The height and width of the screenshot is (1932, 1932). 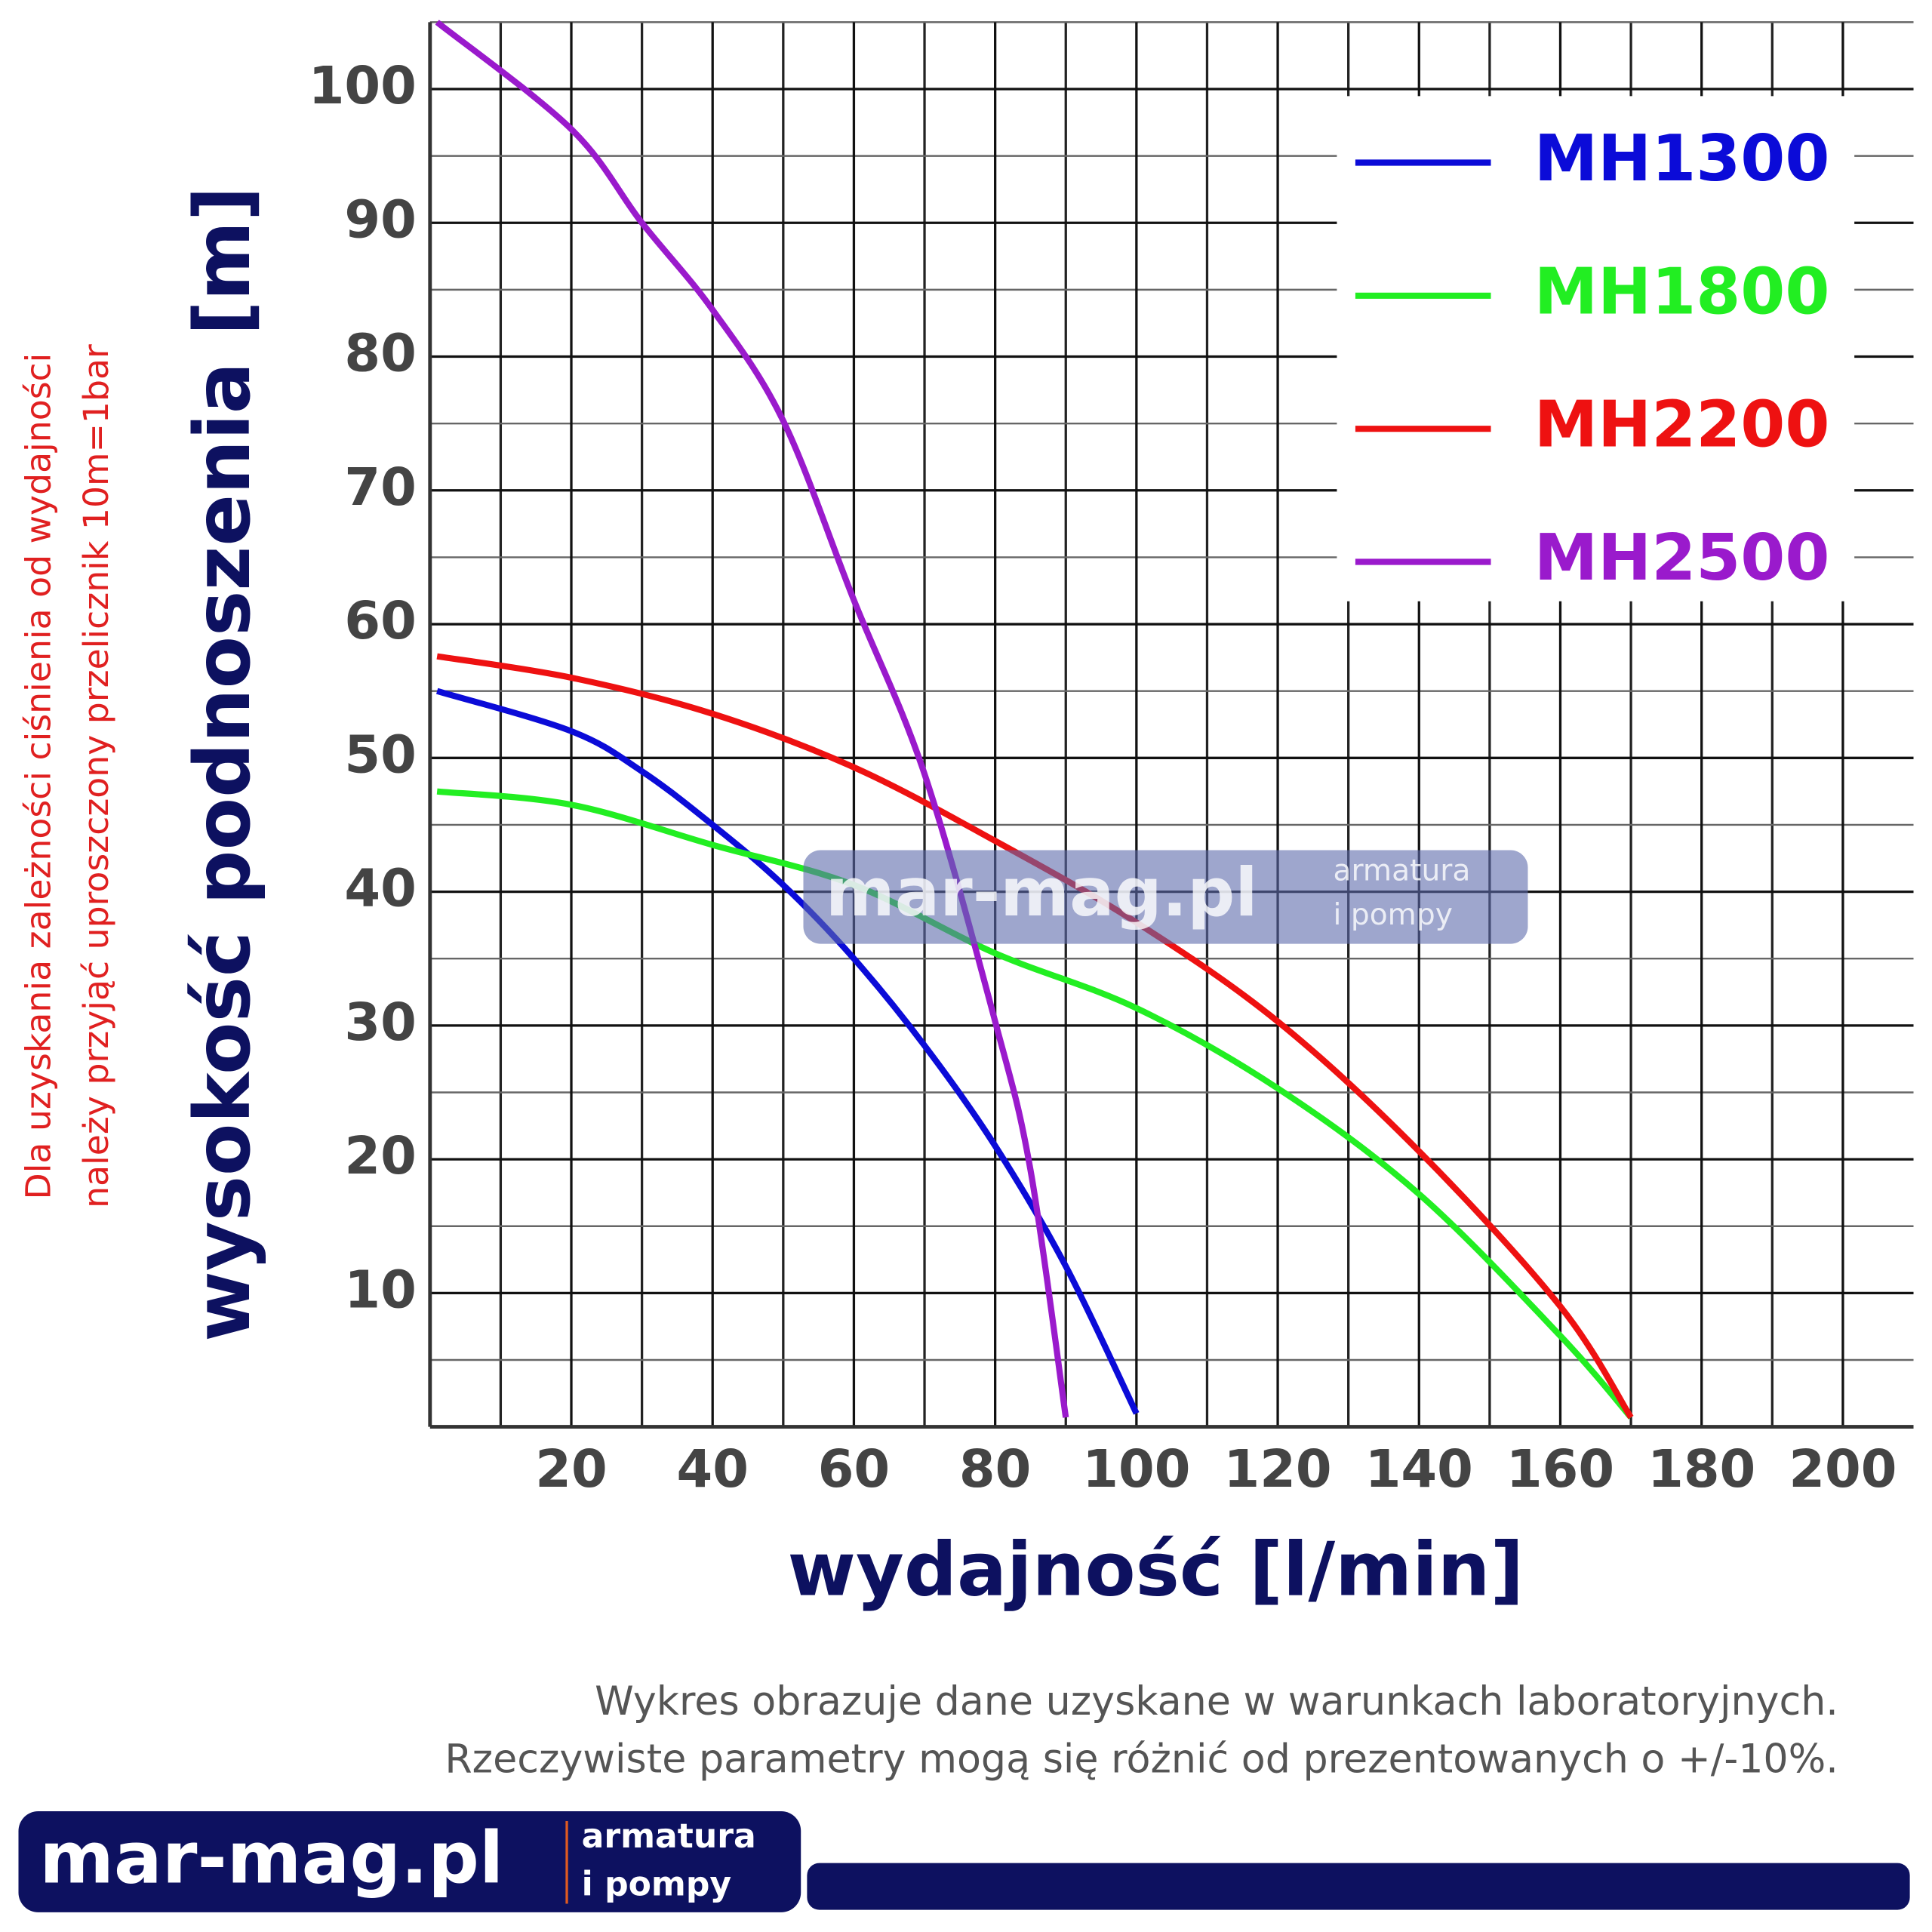 I want to click on x-tick-label: 140, so click(x=1419, y=1469).